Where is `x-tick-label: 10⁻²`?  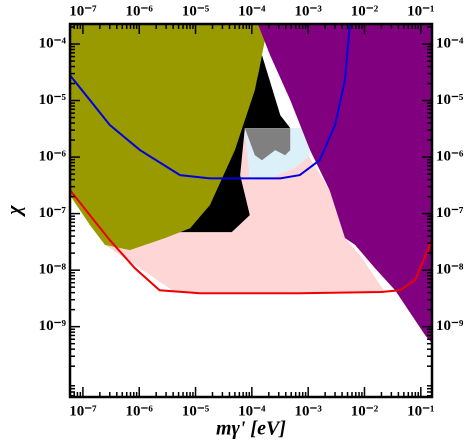
x-tick-label: 10⁻² is located at coordinates (365, 411).